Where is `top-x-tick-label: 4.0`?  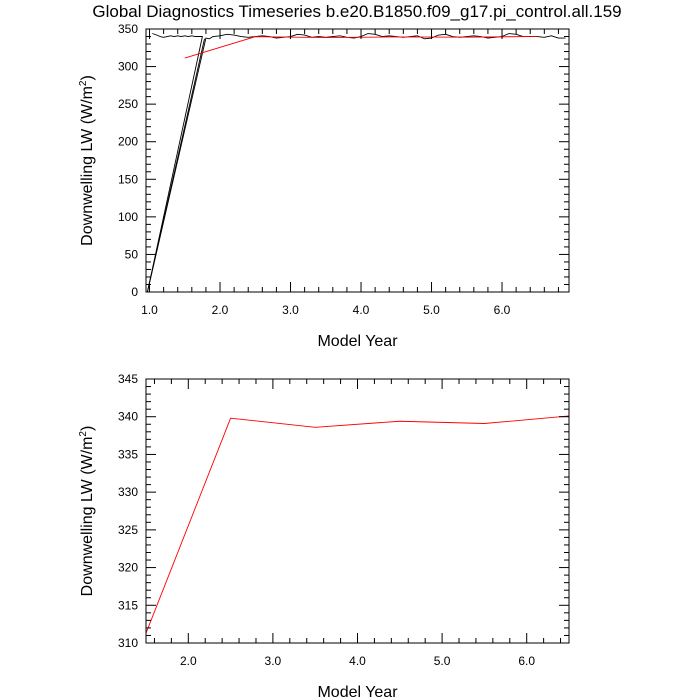
top-x-tick-label: 4.0 is located at coordinates (361, 310).